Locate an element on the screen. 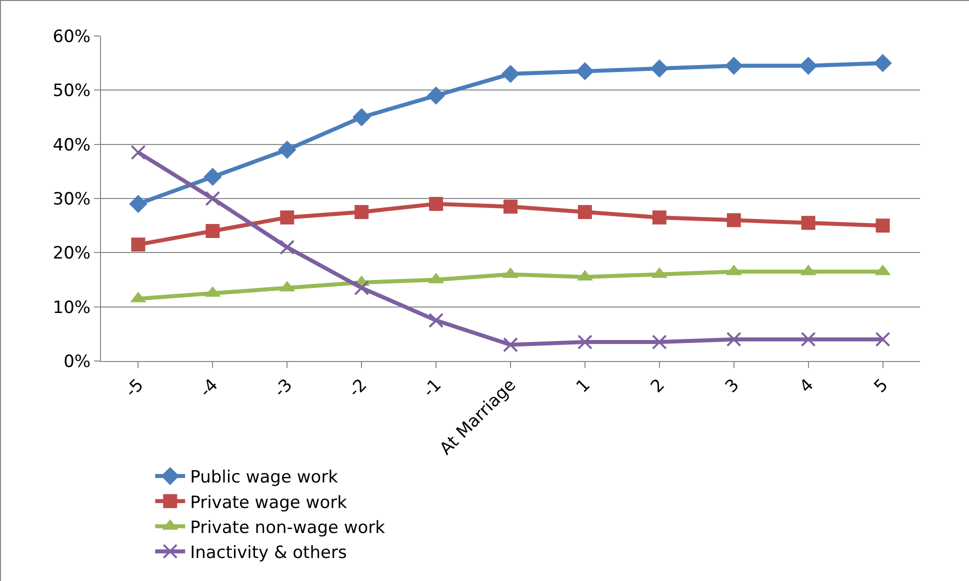 The height and width of the screenshot is (581, 969). y-tick-label: 20% is located at coordinates (71, 254).